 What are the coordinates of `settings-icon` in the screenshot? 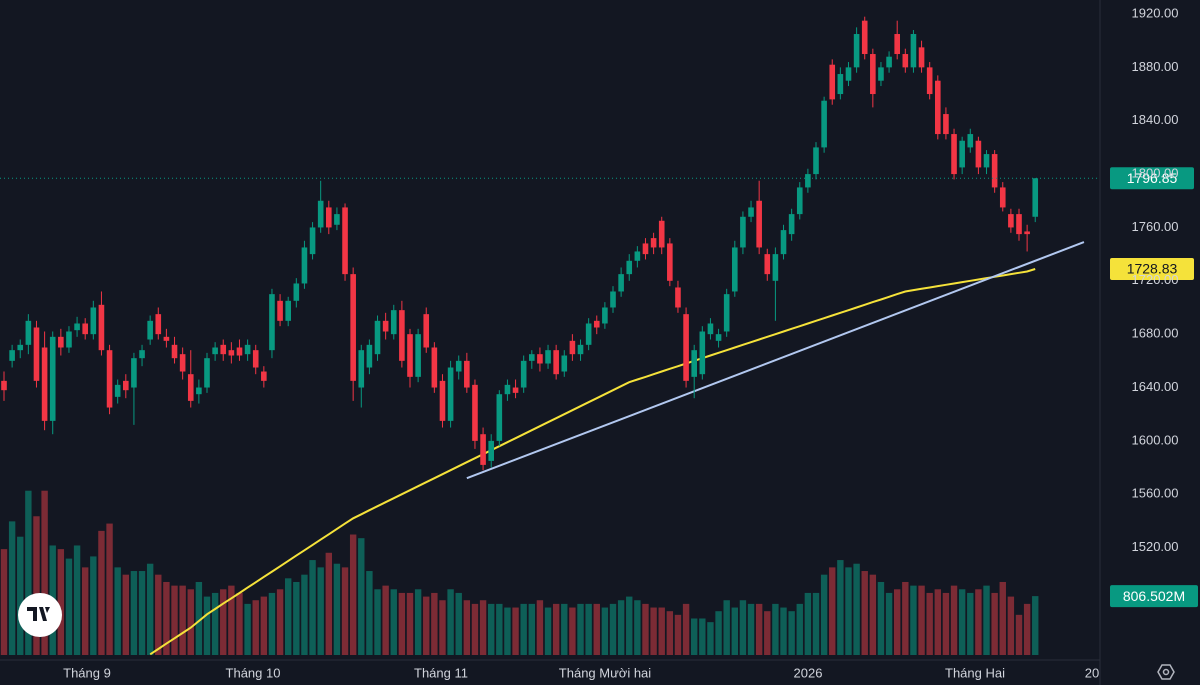 It's located at (1166, 672).